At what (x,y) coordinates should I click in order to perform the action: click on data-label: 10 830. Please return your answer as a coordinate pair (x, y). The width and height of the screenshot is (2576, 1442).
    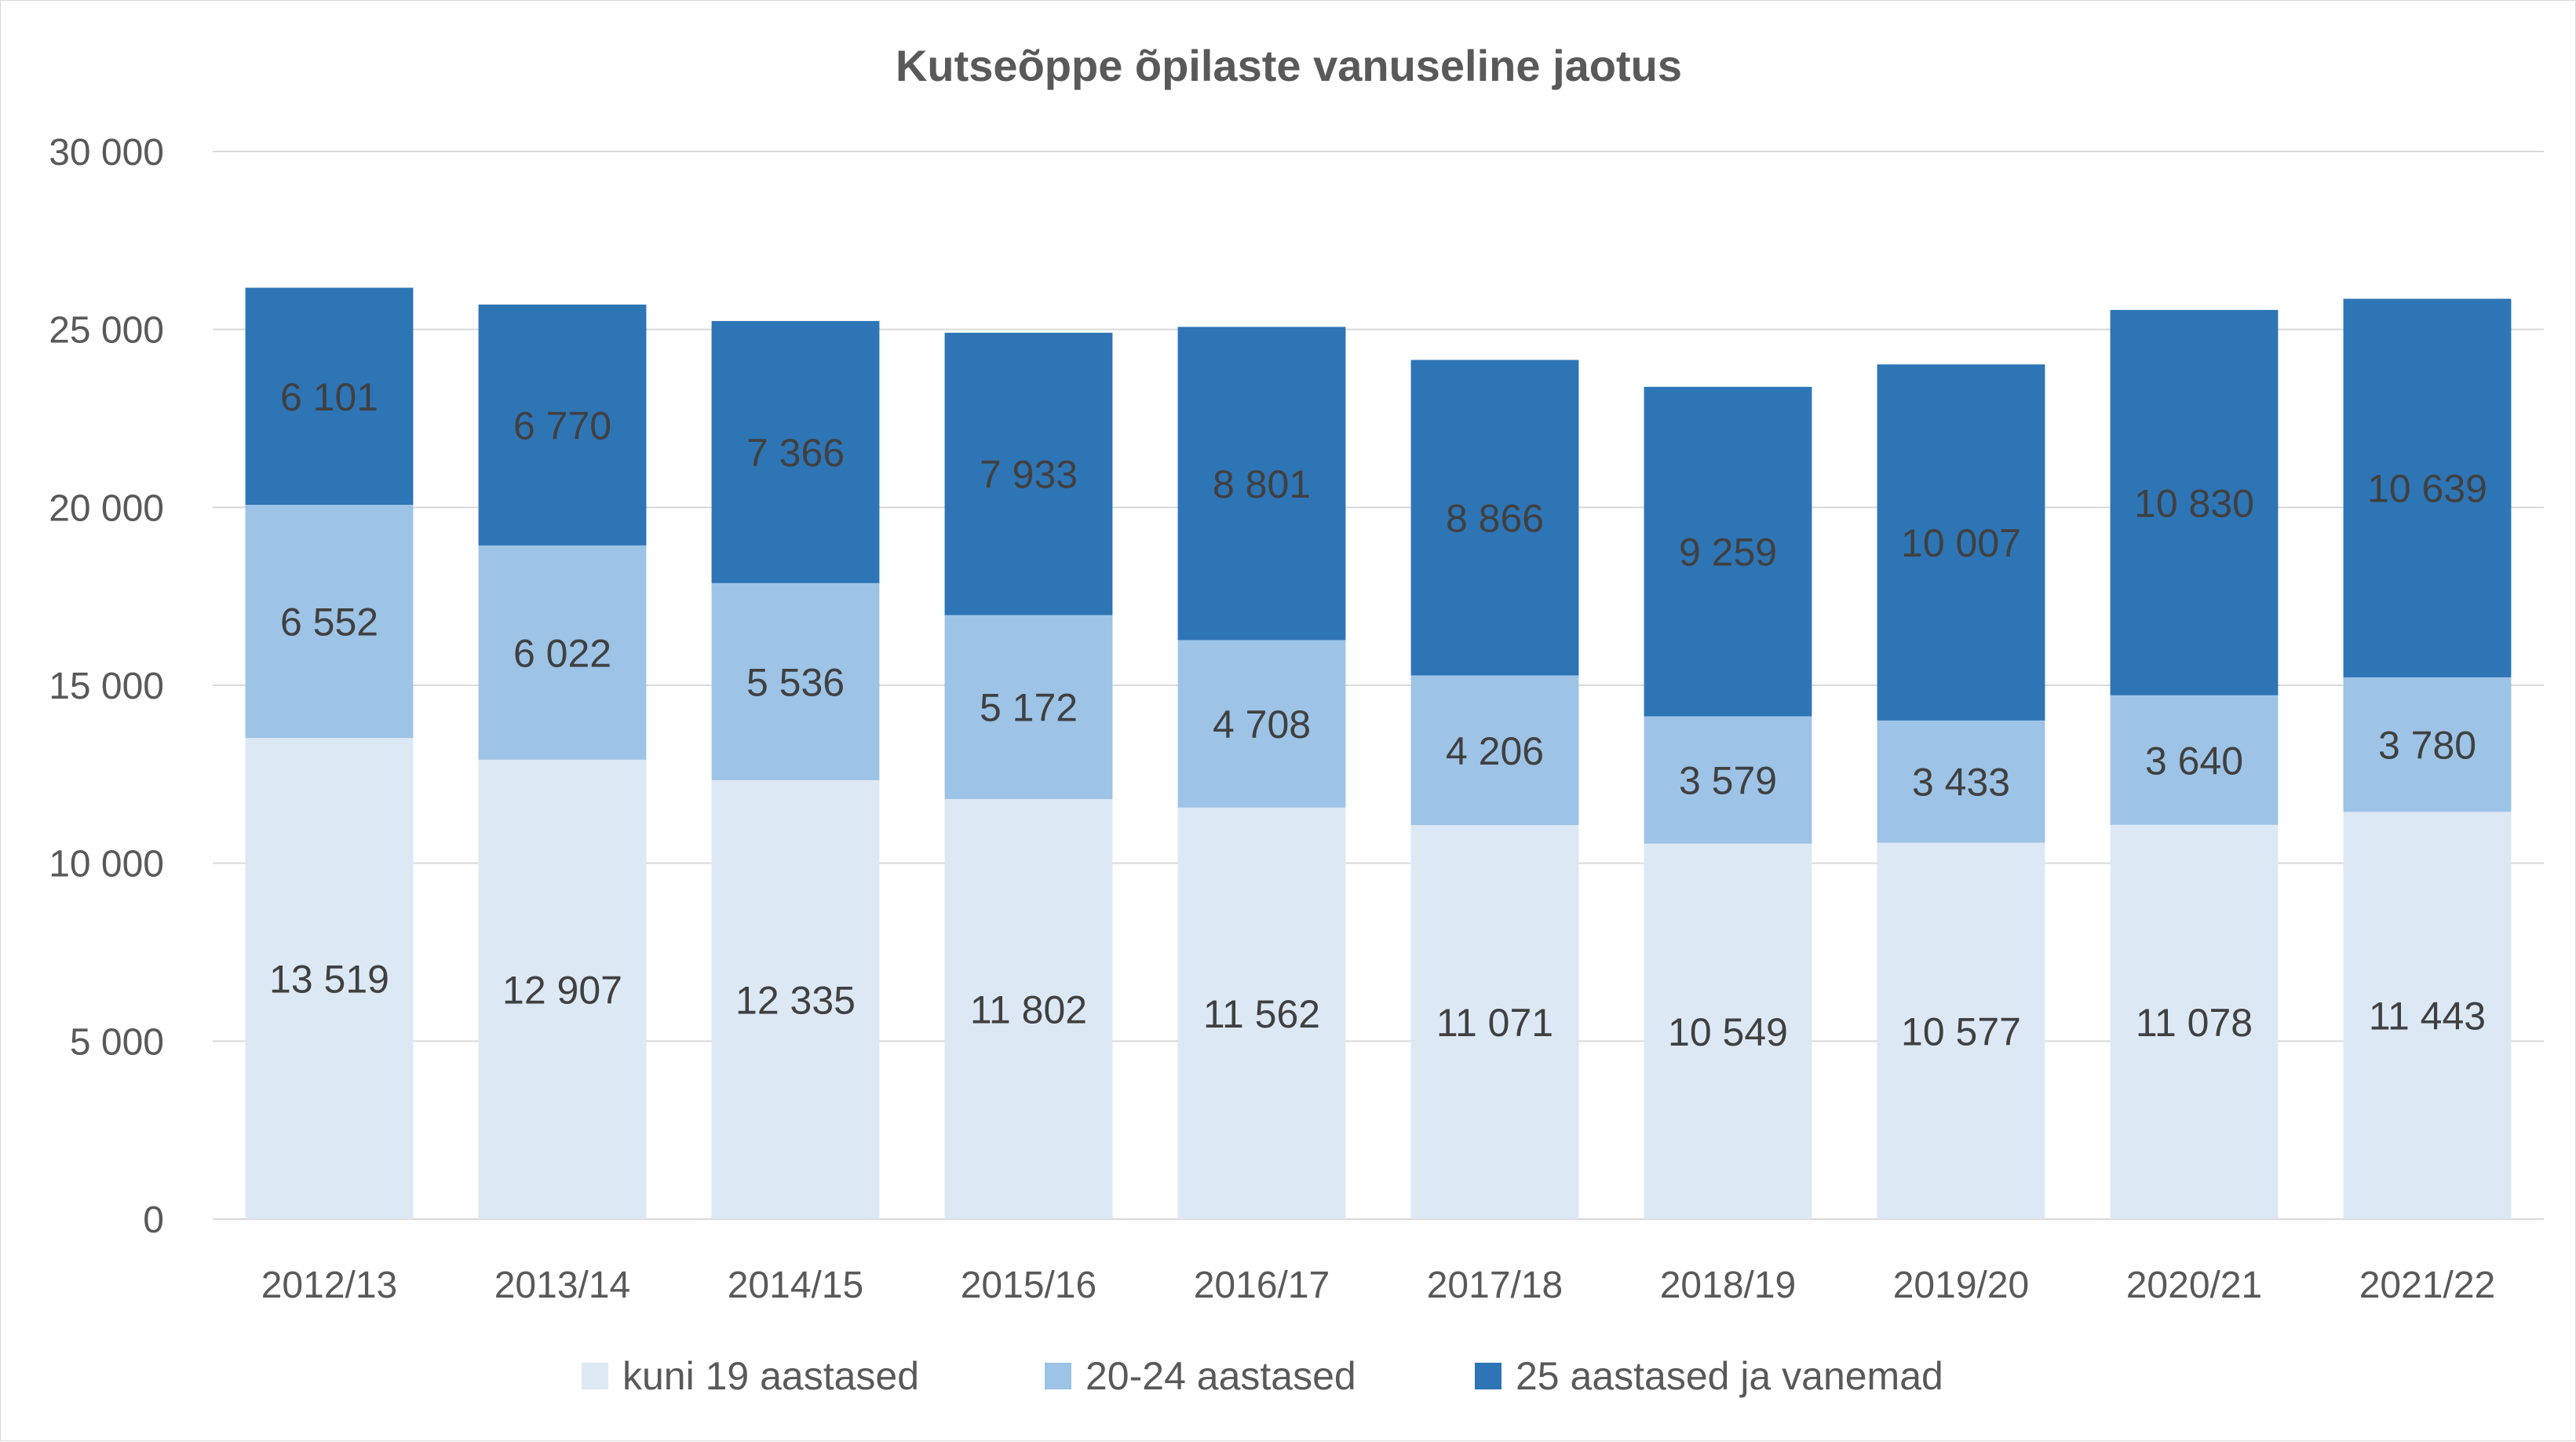
    Looking at the image, I should click on (2194, 503).